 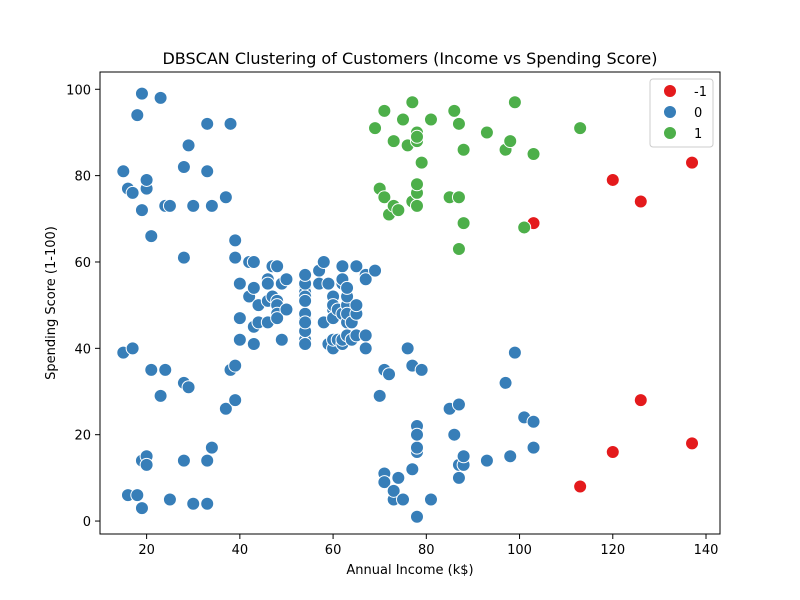 I want to click on point-cluster--1-1, so click(x=612, y=179).